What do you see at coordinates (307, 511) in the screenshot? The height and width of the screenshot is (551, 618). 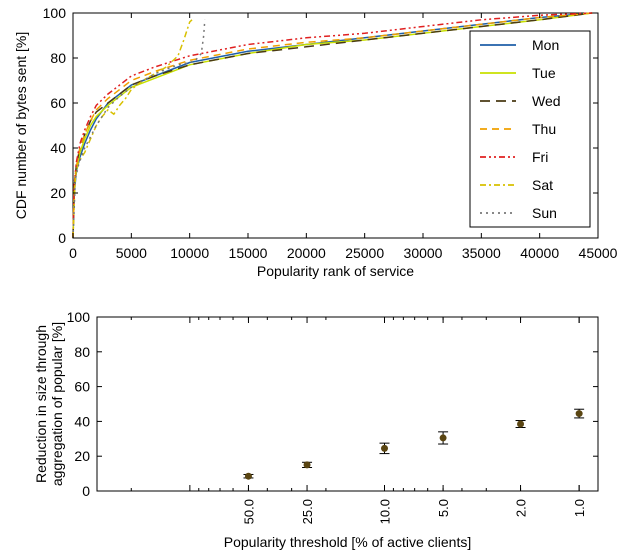 I see `x-tick-label: 25.0` at bounding box center [307, 511].